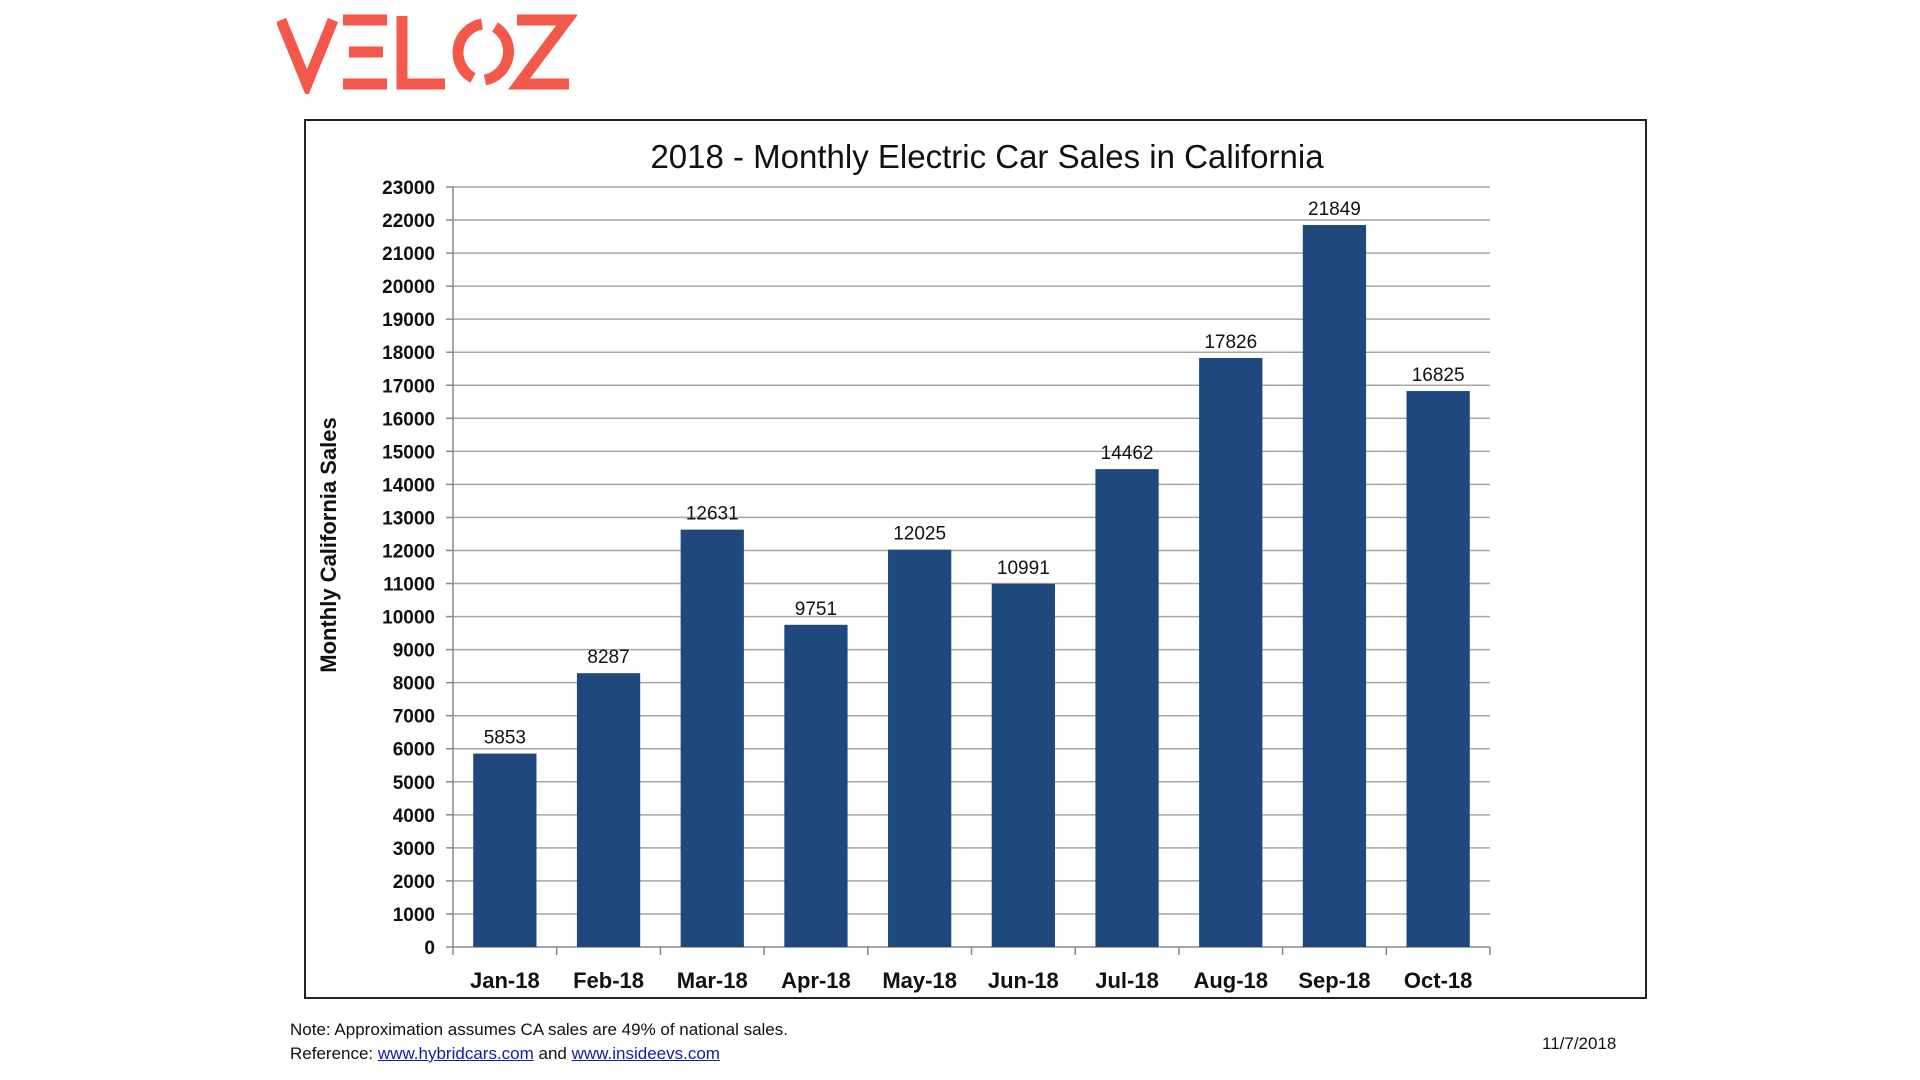  What do you see at coordinates (408, 618) in the screenshot?
I see `y-tick-label: 10000` at bounding box center [408, 618].